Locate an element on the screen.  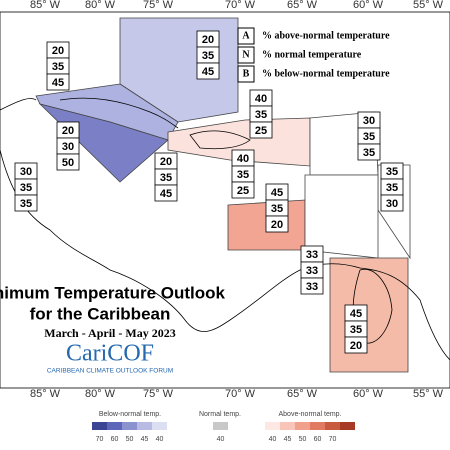
color-bar is located at coordinates (223, 426).